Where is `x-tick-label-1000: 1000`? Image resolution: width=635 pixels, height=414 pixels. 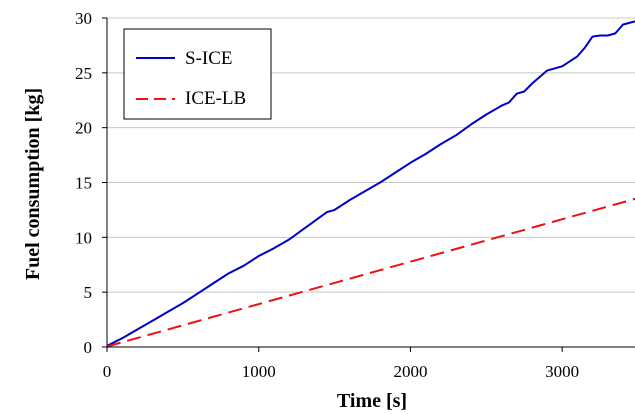 x-tick-label-1000: 1000 is located at coordinates (259, 371).